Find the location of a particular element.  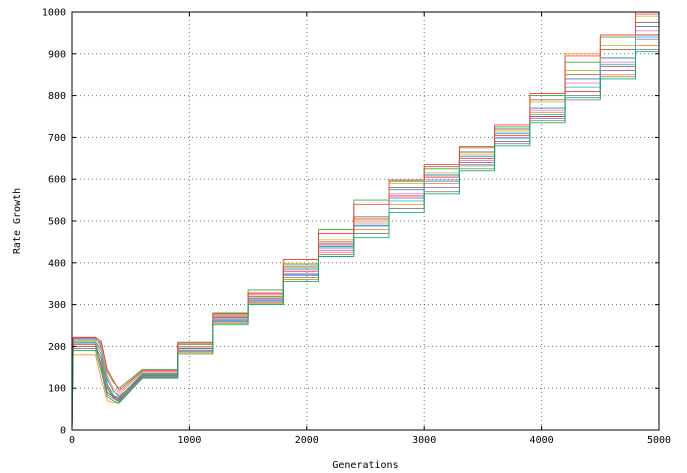

x-tick-label: 1000 is located at coordinates (189, 440).